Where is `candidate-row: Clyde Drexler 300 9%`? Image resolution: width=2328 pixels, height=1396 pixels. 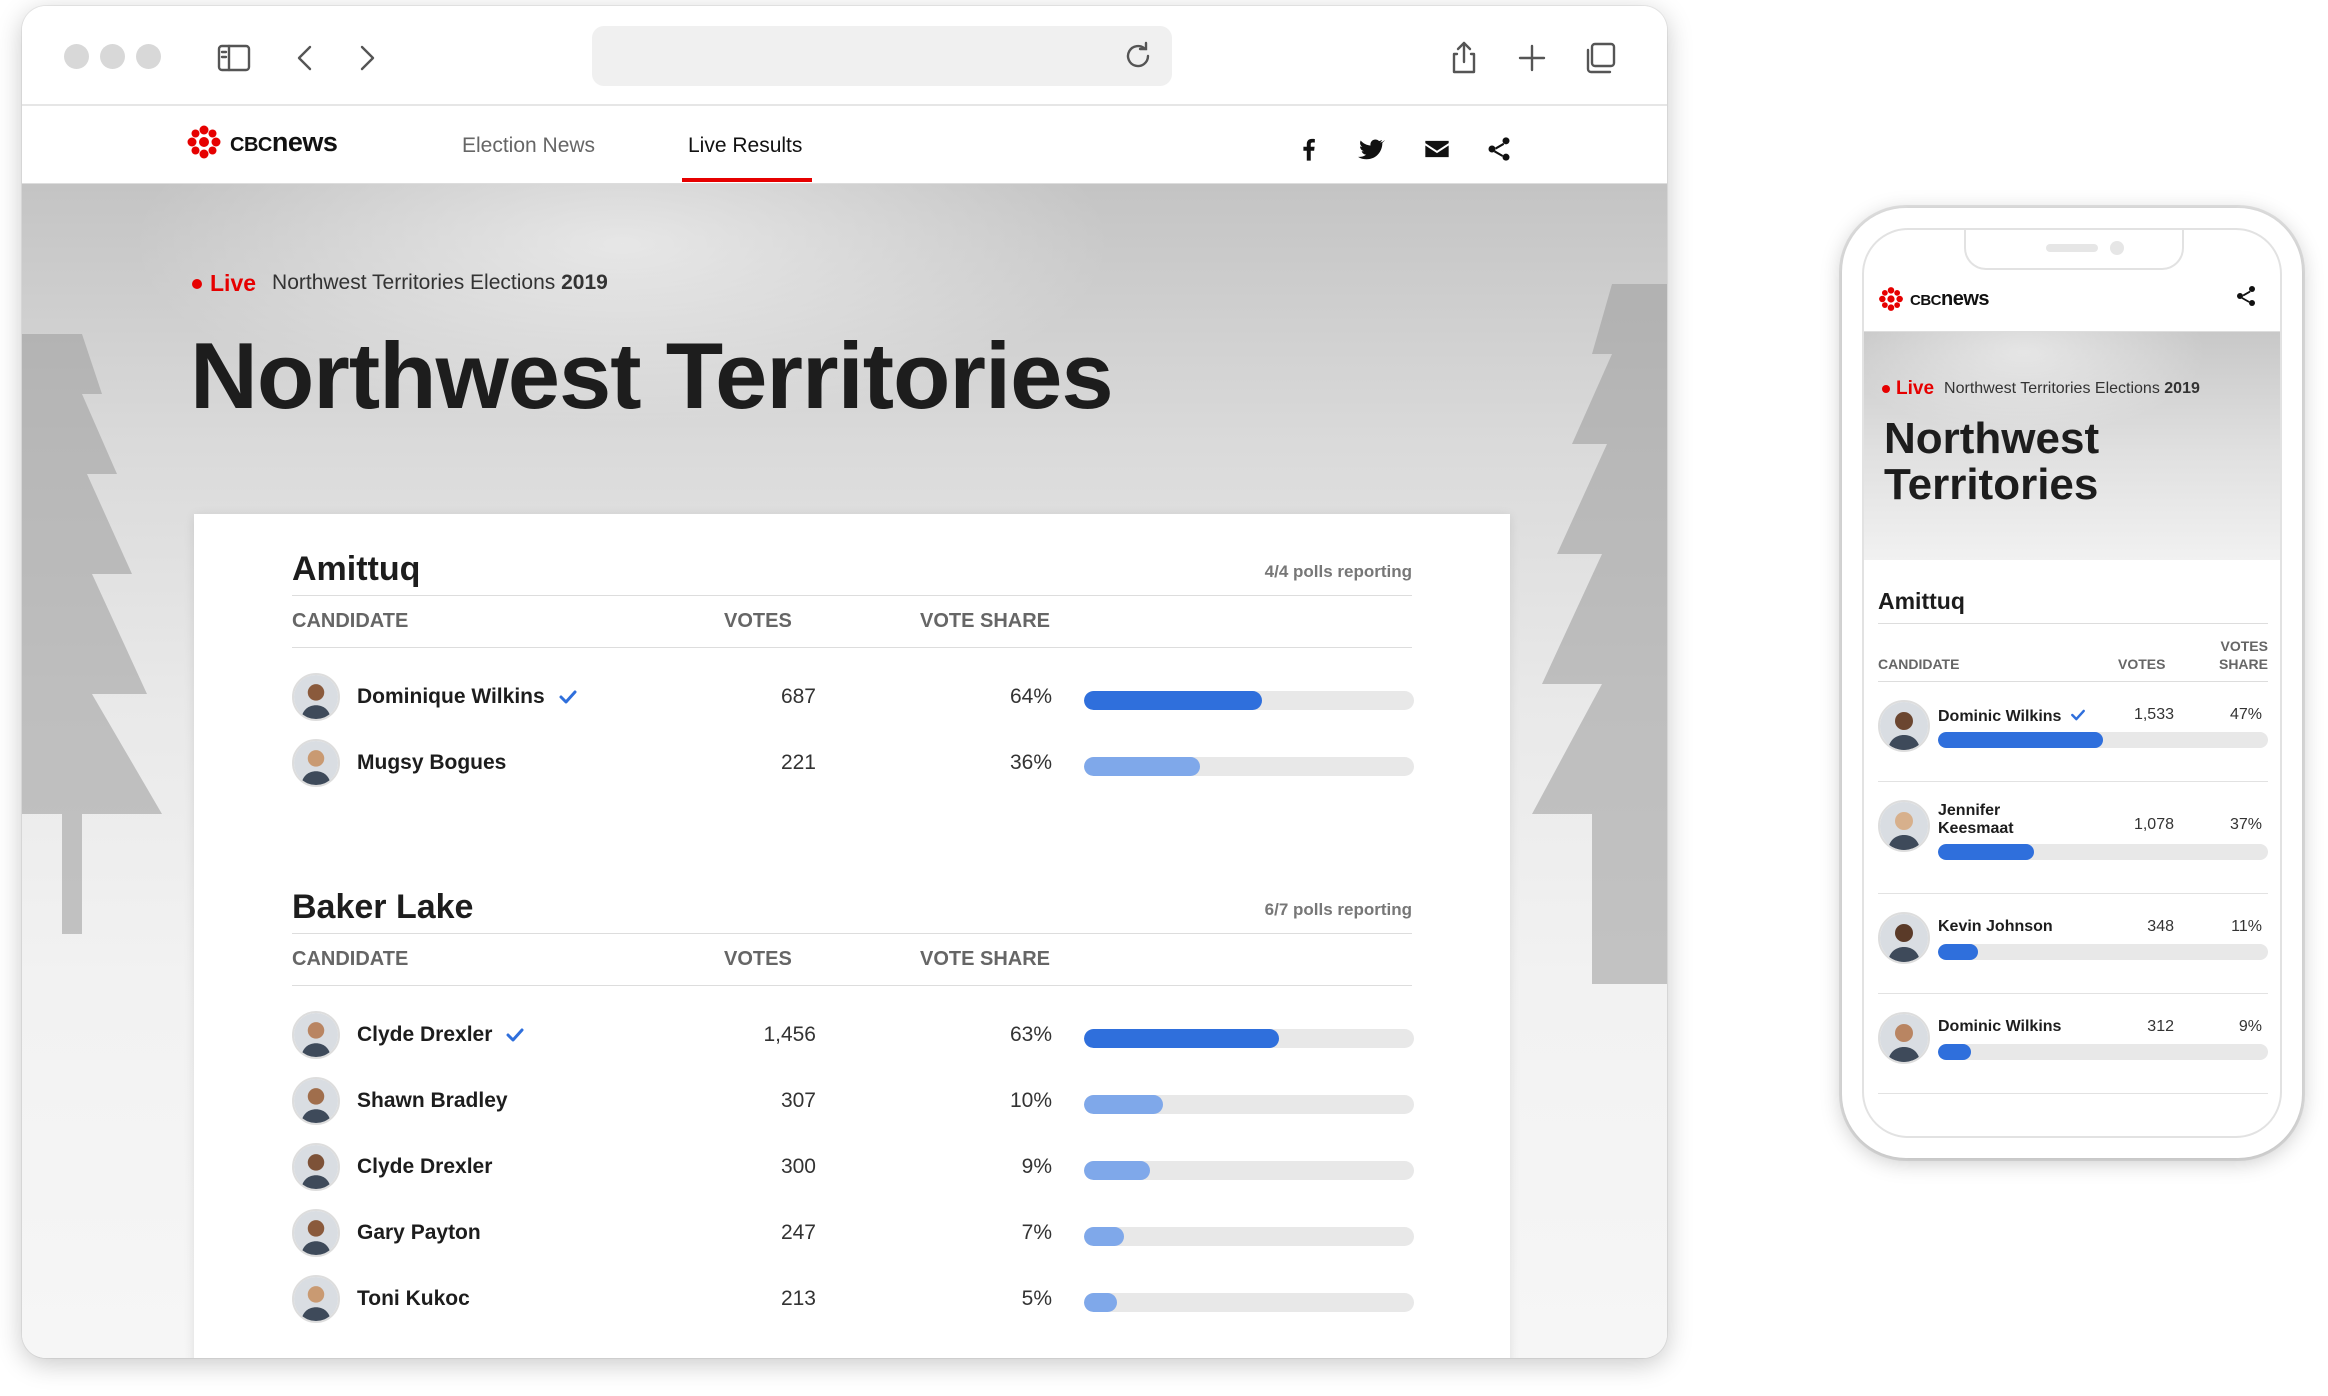 candidate-row: Clyde Drexler 300 9% is located at coordinates (853, 1163).